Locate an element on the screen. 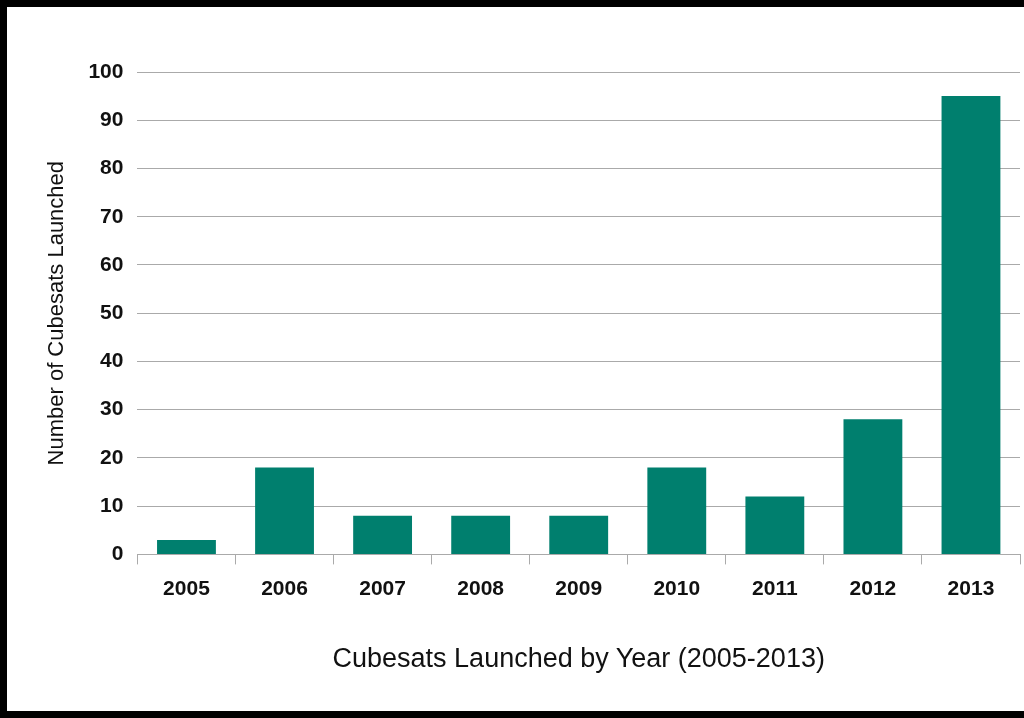 Image resolution: width=1024 pixels, height=718 pixels. x-tick-label: 2005 is located at coordinates (187, 587).